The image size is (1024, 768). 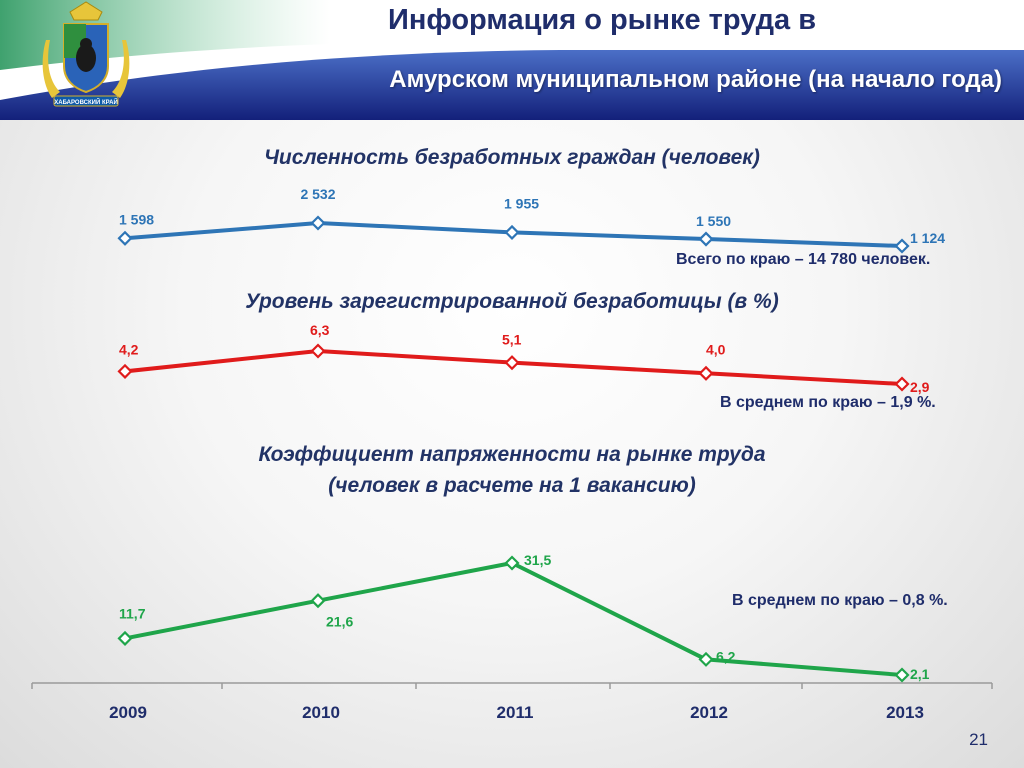 What do you see at coordinates (726, 656) in the screenshot?
I see `tension-data-label-2012: 6,2` at bounding box center [726, 656].